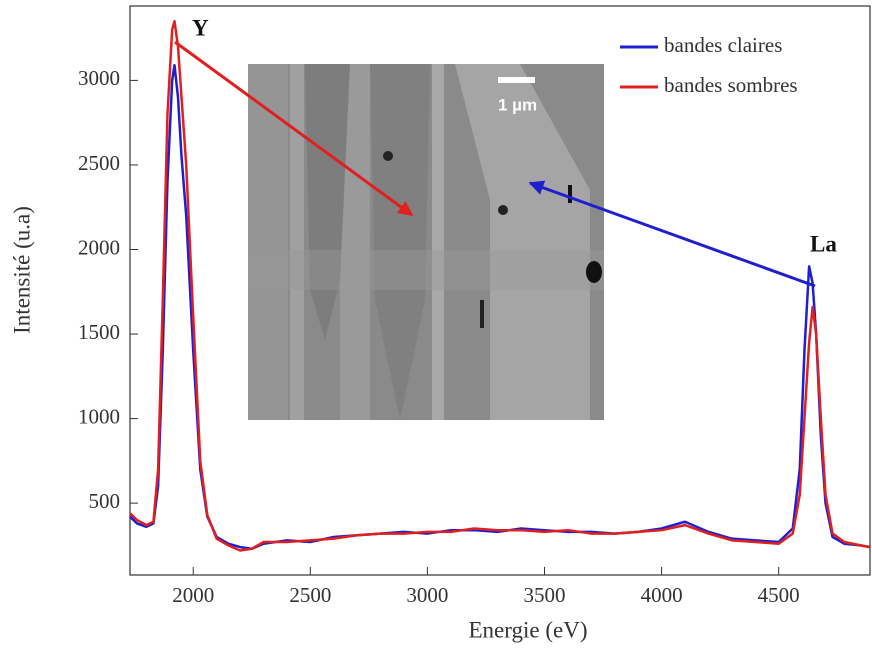  I want to click on y-tick-label: 1000, so click(99, 416).